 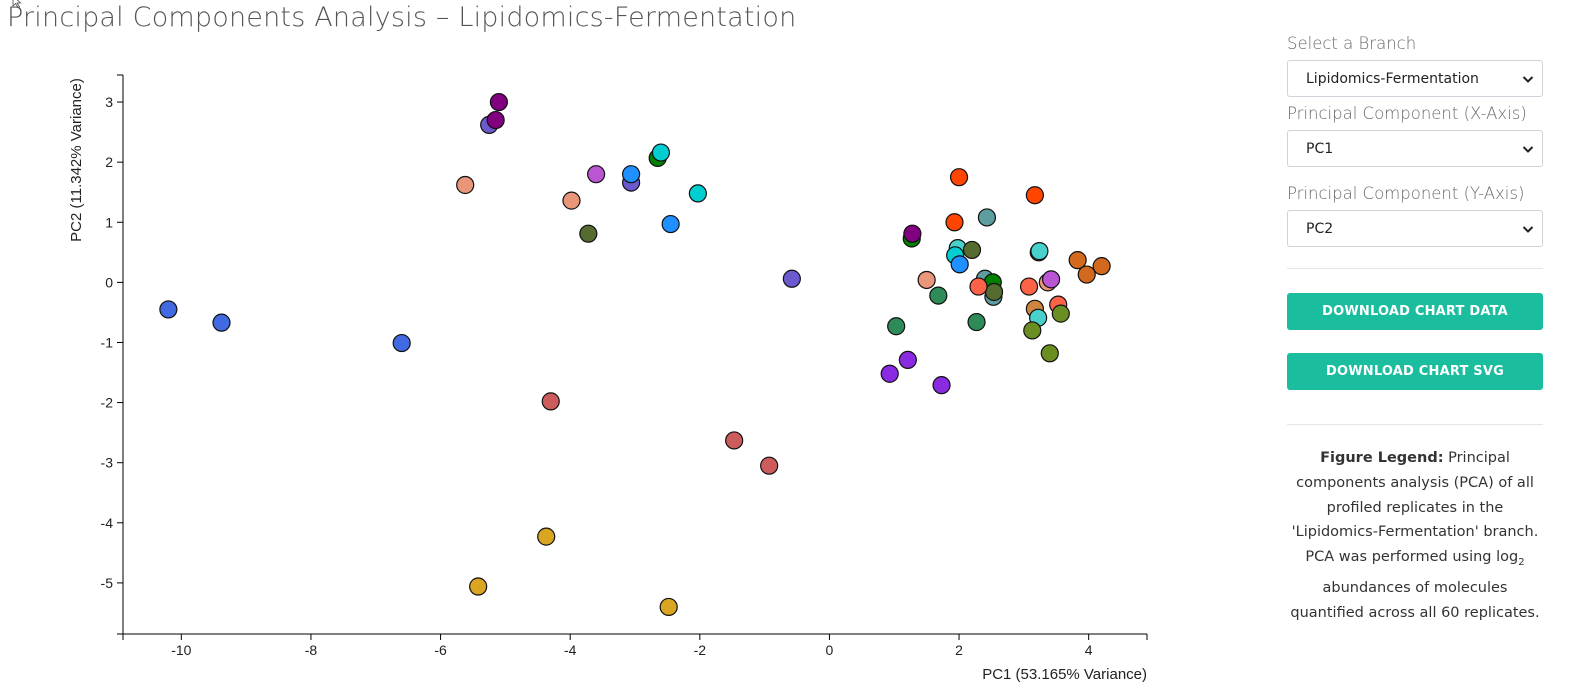 I want to click on branch-select: Lipidomics-Fermentation, so click(x=1415, y=78).